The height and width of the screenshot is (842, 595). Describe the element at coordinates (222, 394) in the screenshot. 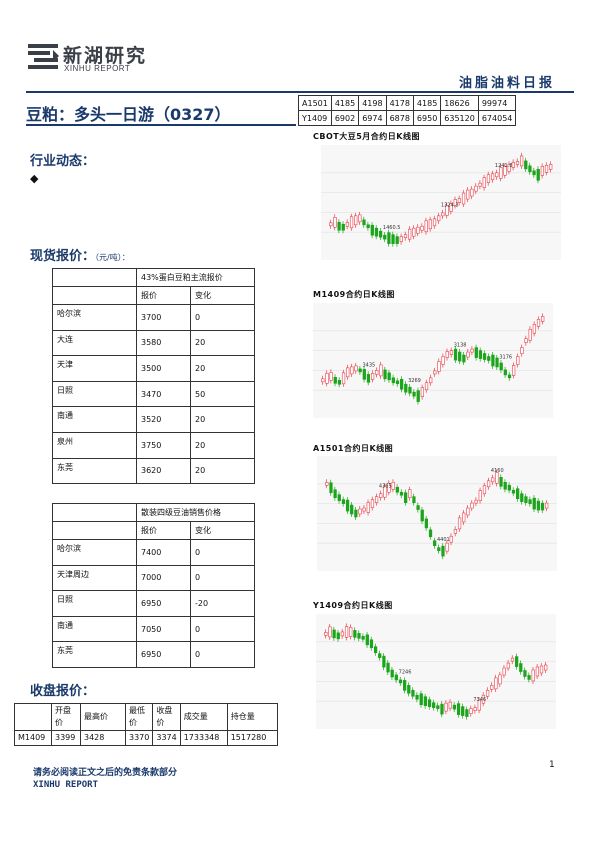

I see `change-cell: 50` at that location.